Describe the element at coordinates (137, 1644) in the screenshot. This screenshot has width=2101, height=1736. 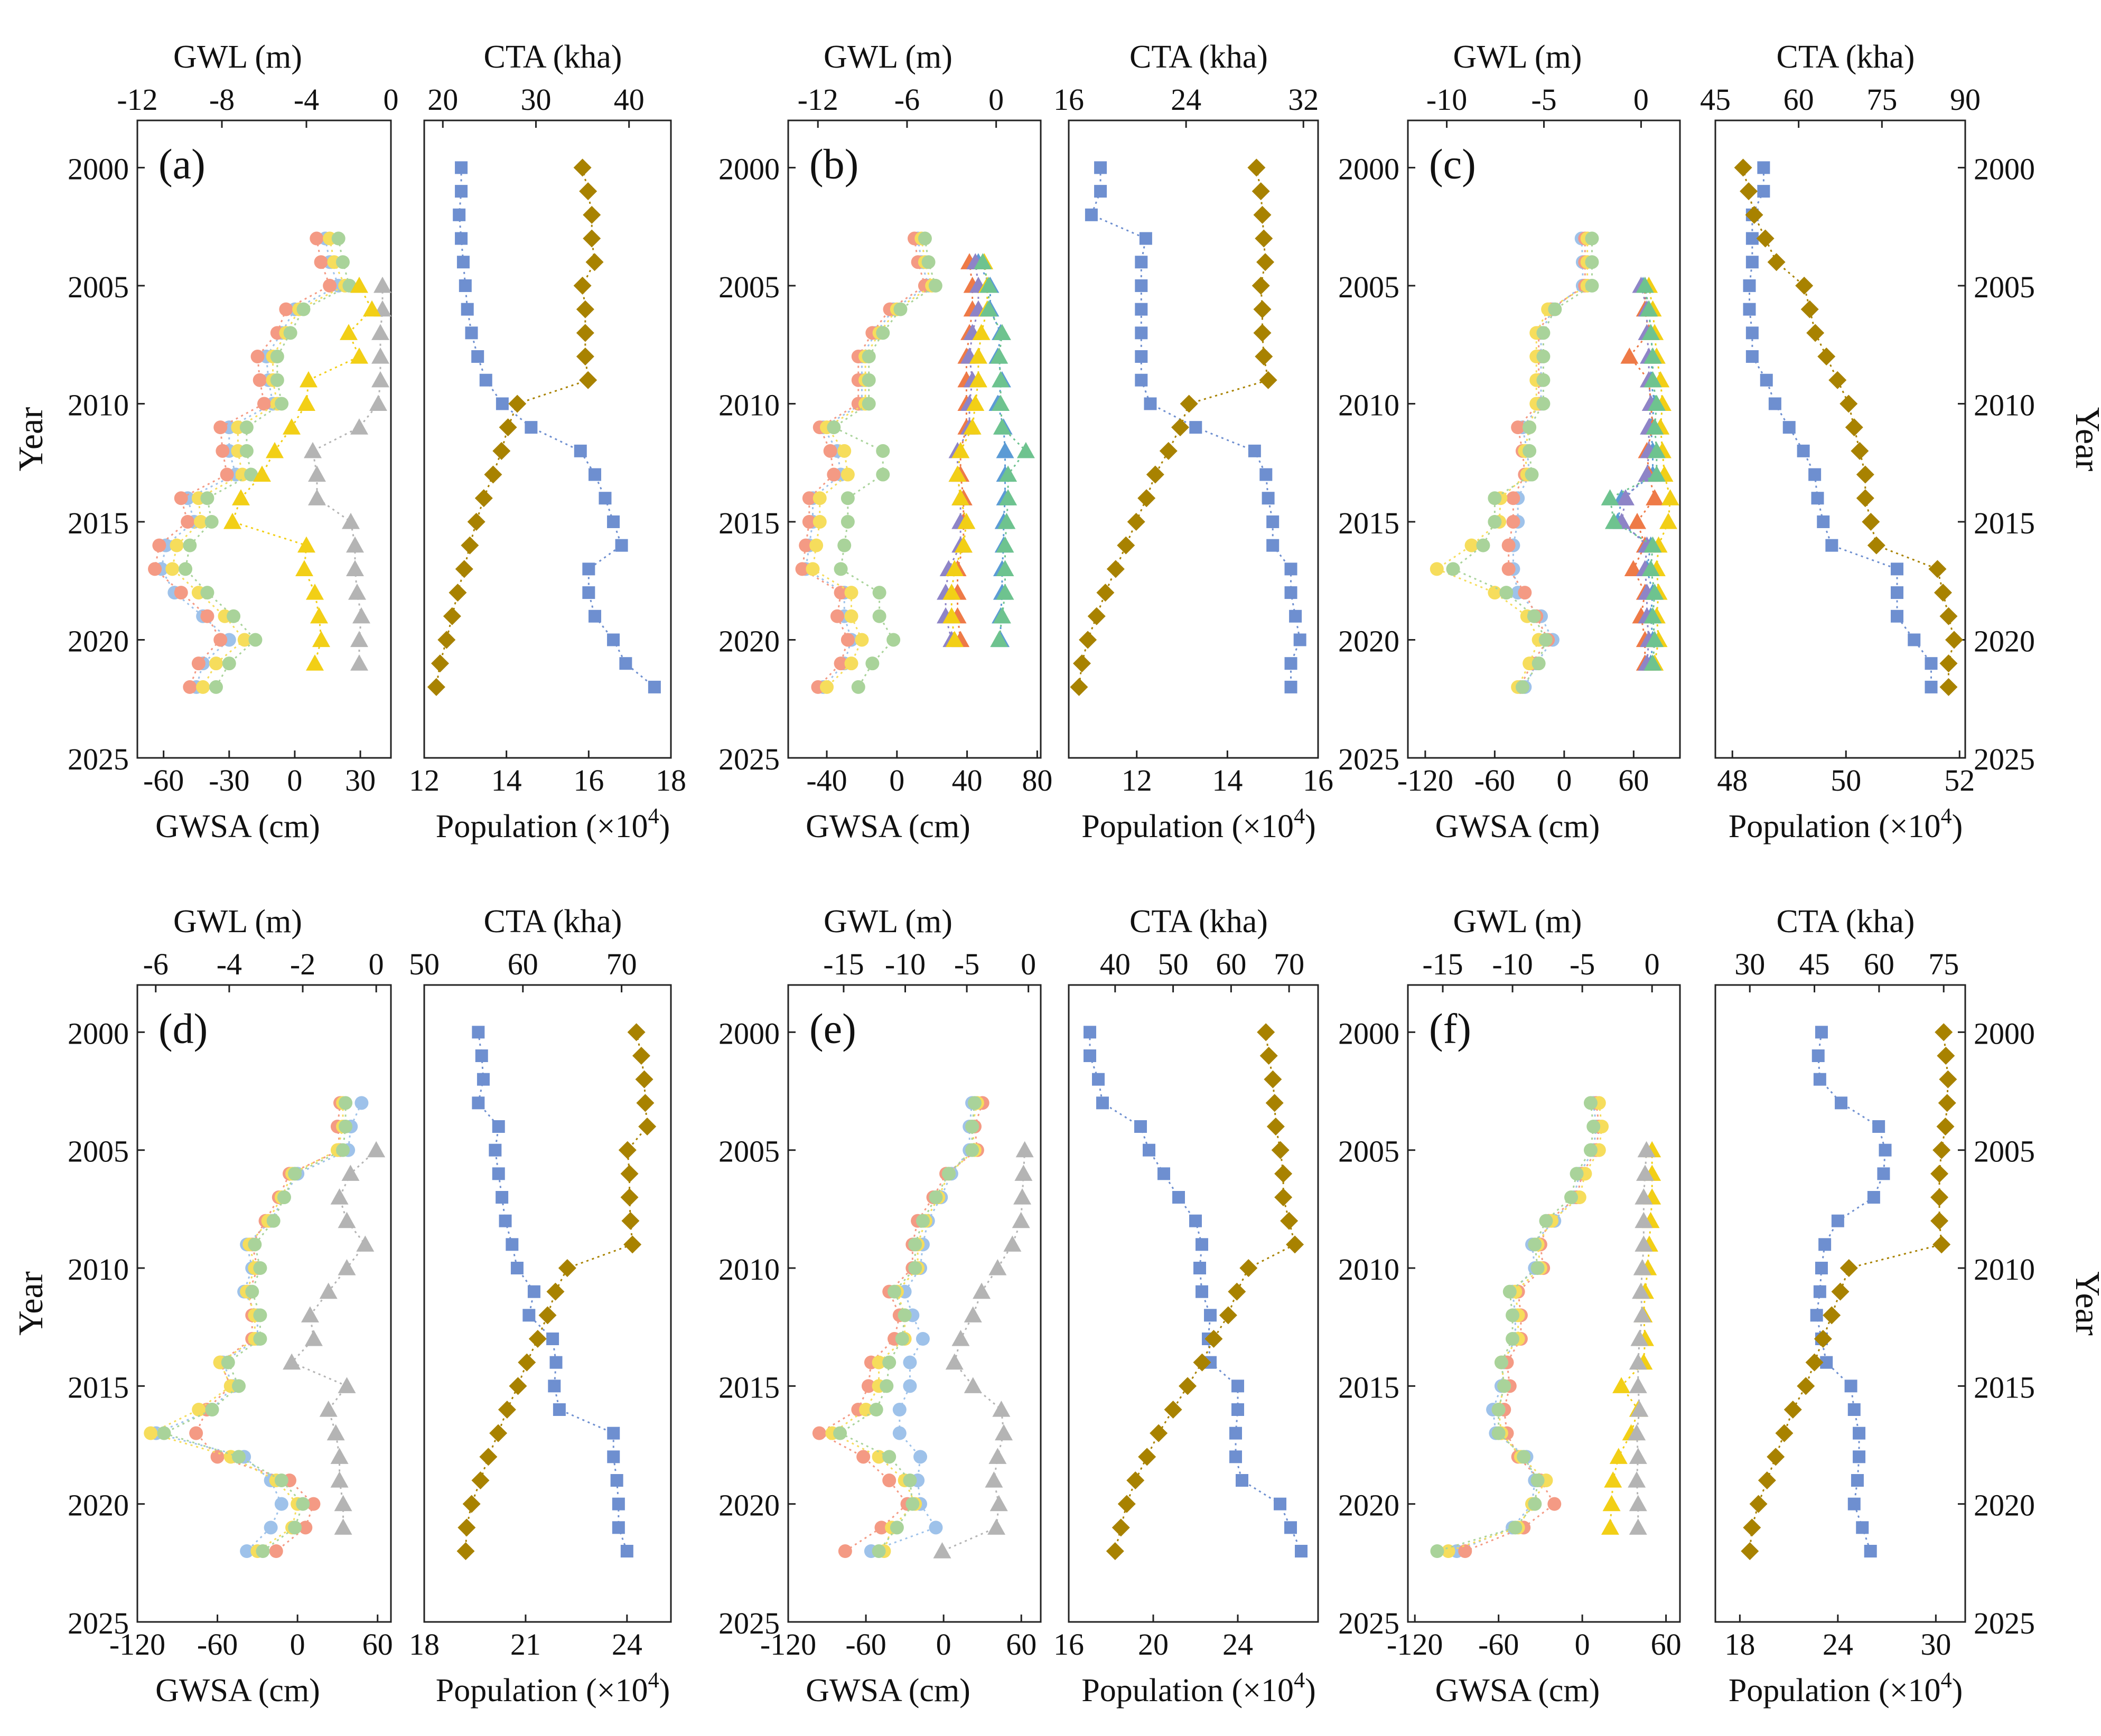
I see `gwsa-tick-label: -120` at that location.